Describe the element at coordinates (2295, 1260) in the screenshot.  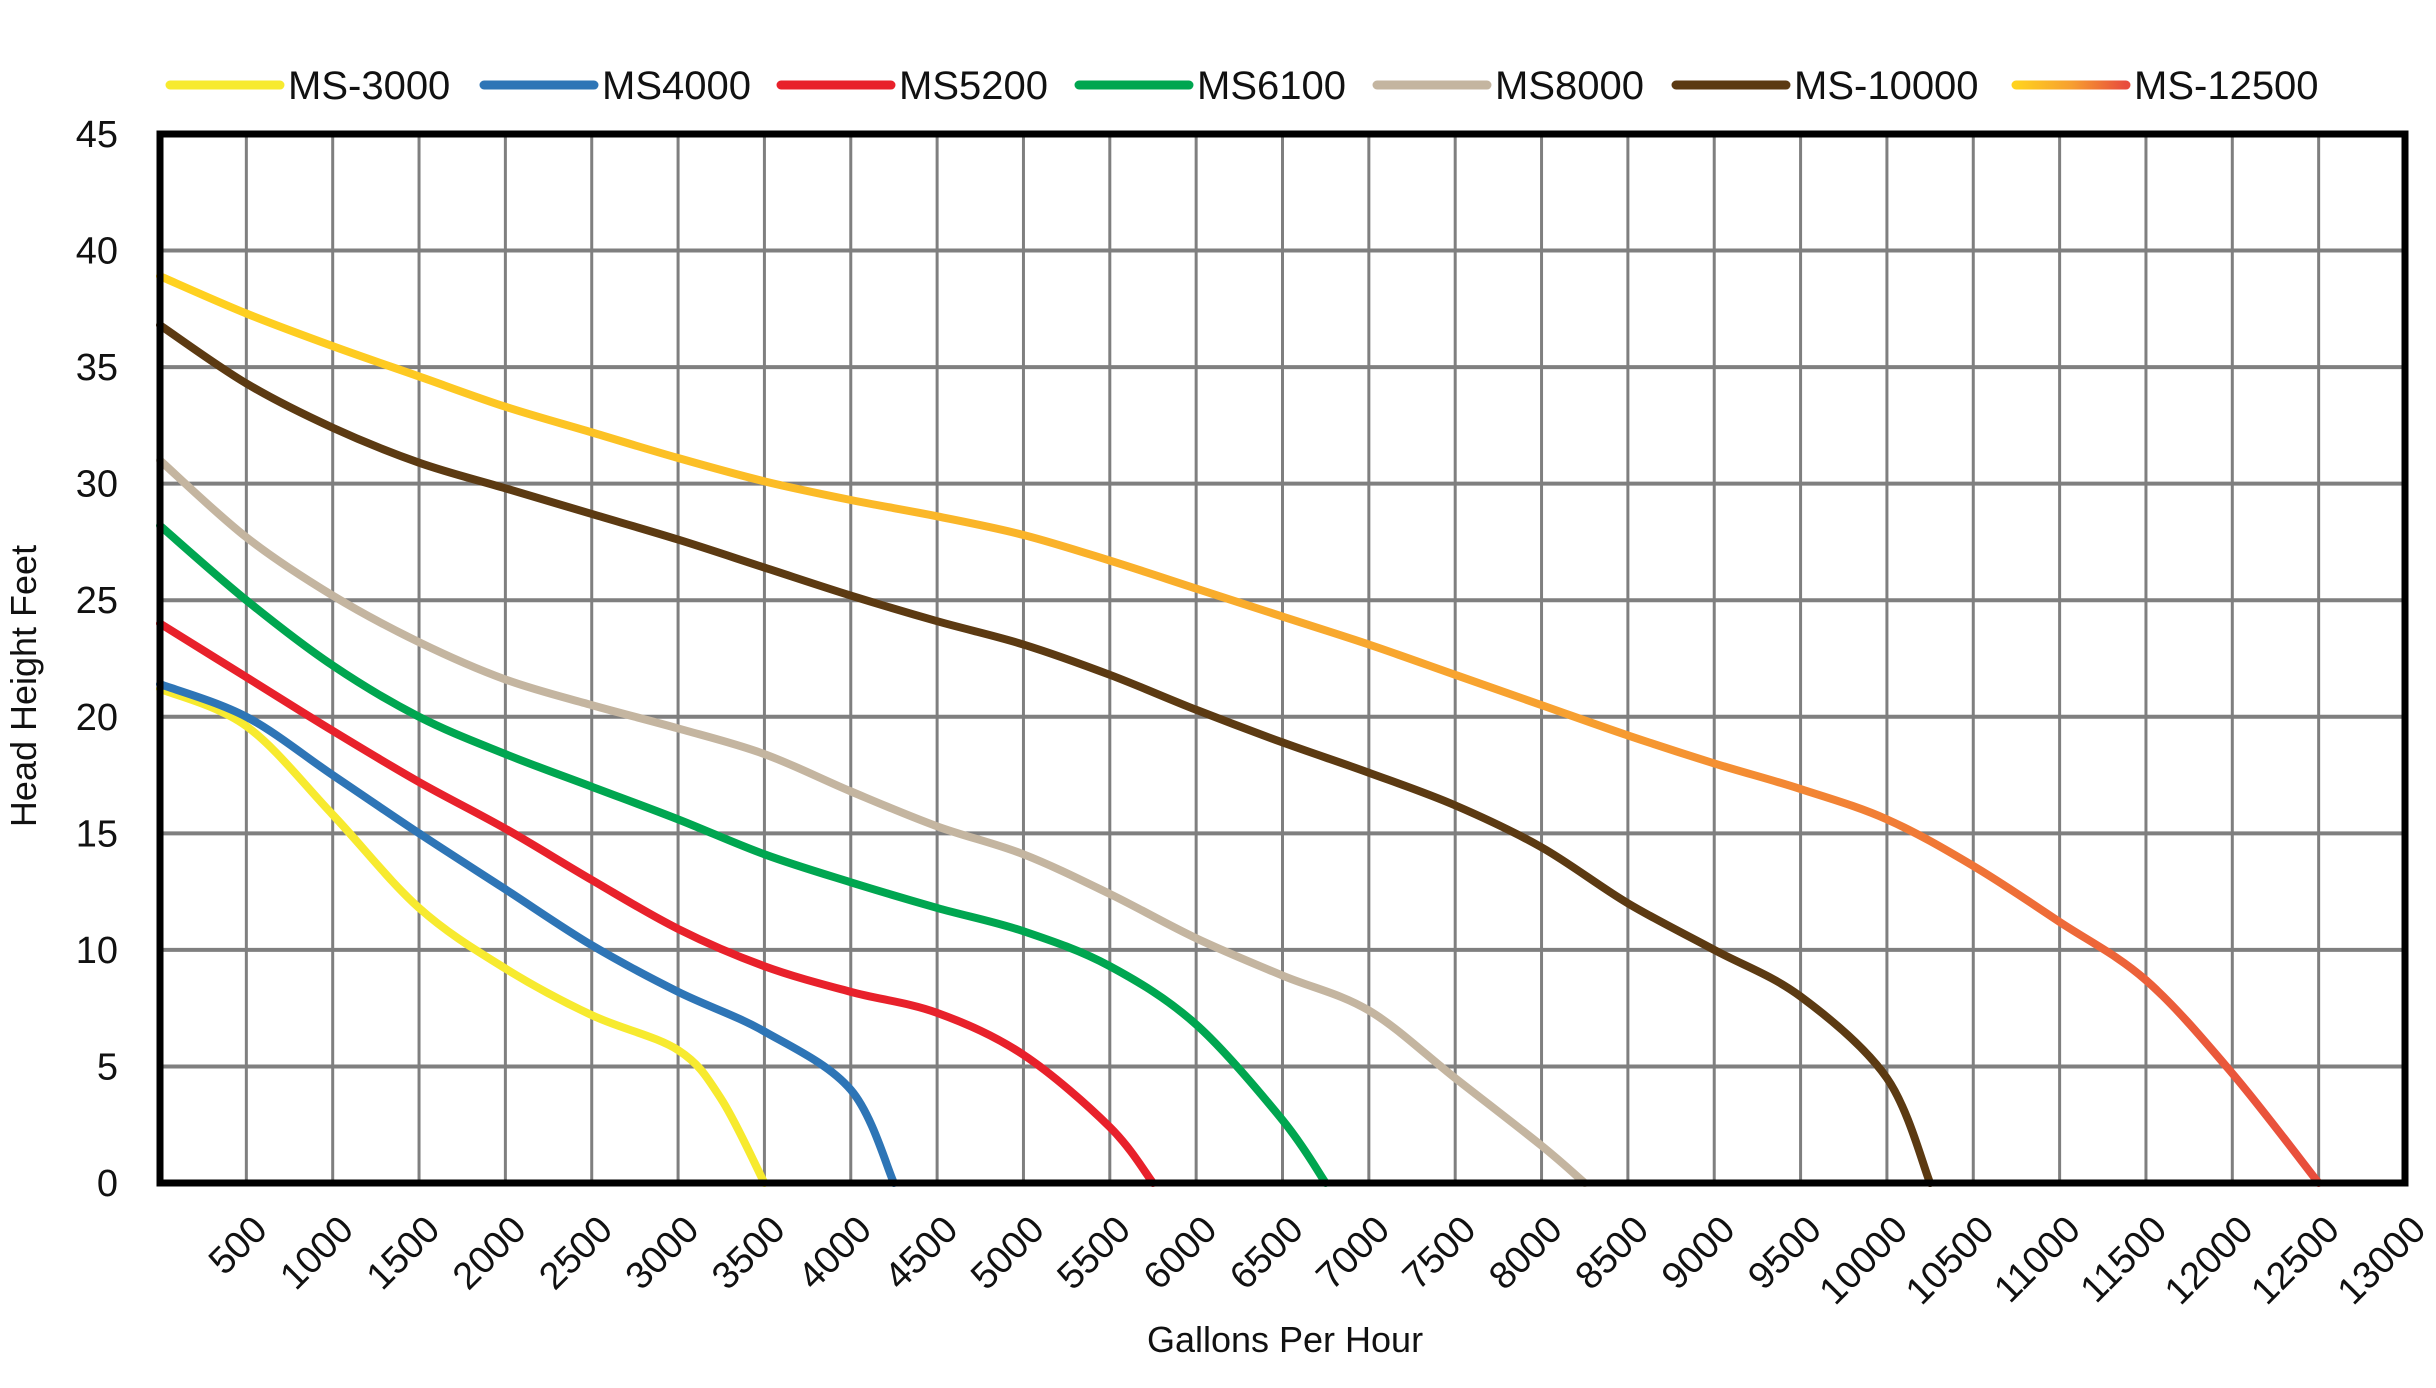
I see `x-tick-label: 12500` at that location.